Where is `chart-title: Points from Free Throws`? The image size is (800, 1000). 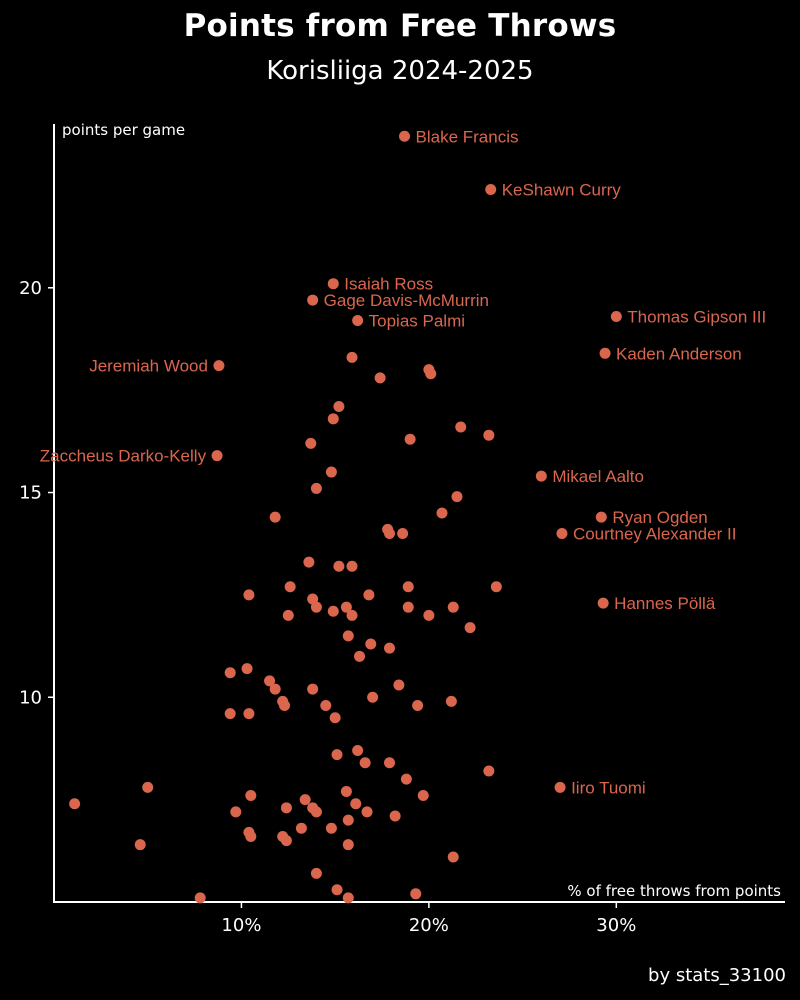 chart-title: Points from Free Throws is located at coordinates (400, 26).